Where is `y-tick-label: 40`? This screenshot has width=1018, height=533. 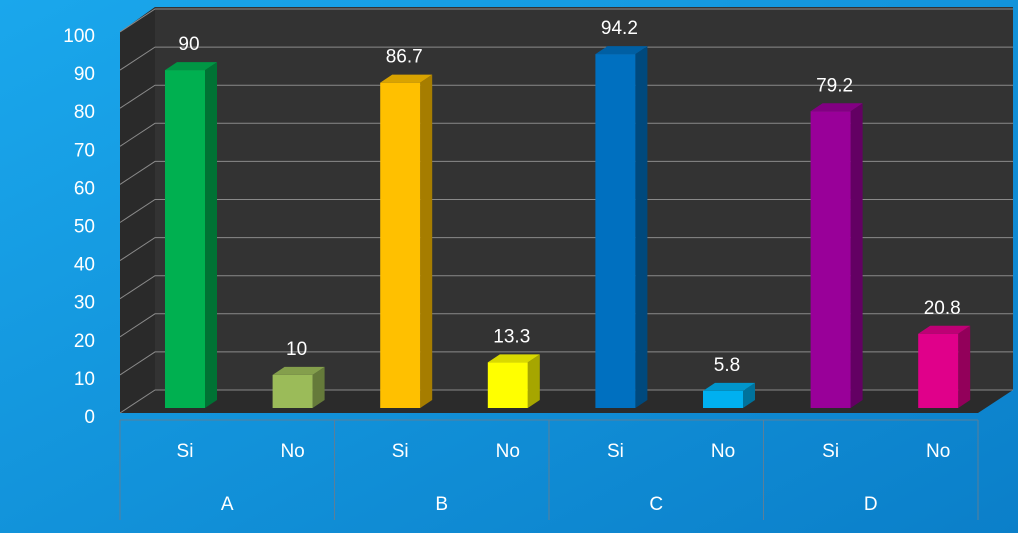
y-tick-label: 40 is located at coordinates (84, 265).